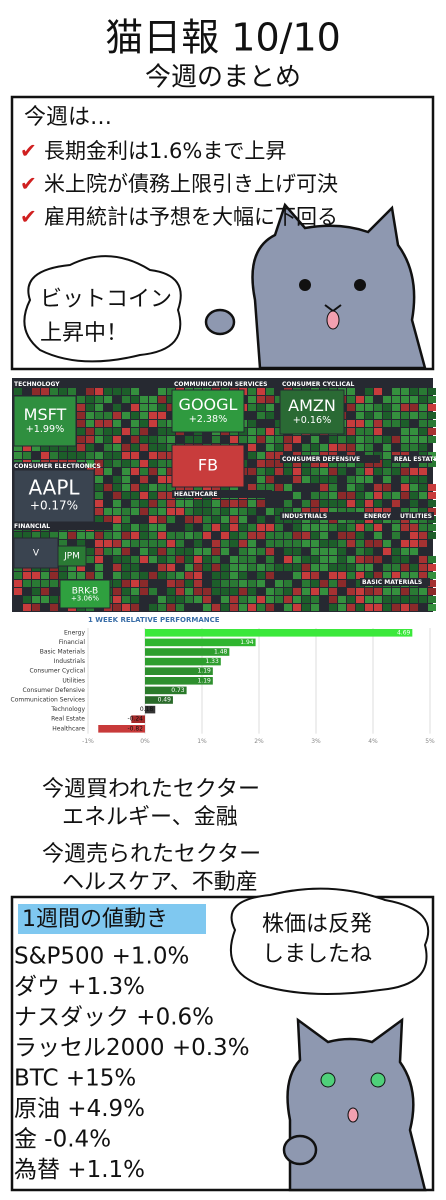 The width and height of the screenshot is (446, 1200). What do you see at coordinates (150, 817) in the screenshot?
I see `sector-text: エネルギー、金融` at bounding box center [150, 817].